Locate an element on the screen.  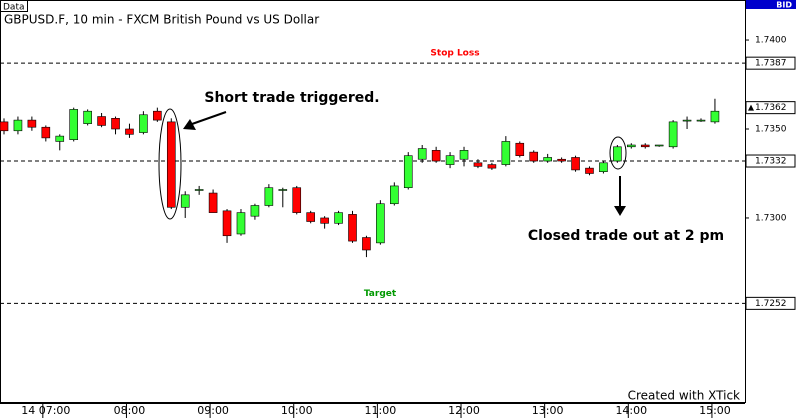
data-box is located at coordinates (14, 6).